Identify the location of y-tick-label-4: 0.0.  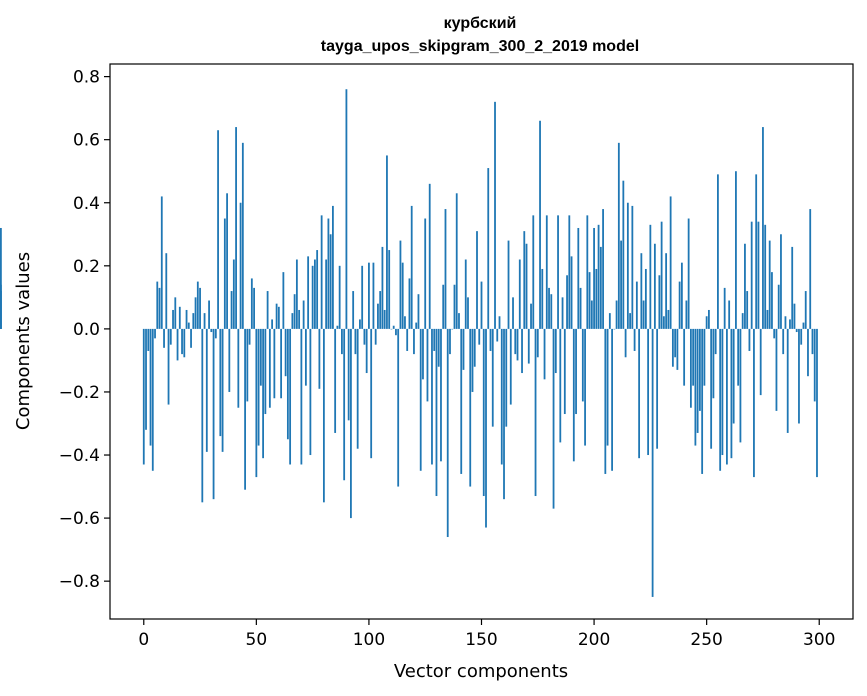
(86, 330).